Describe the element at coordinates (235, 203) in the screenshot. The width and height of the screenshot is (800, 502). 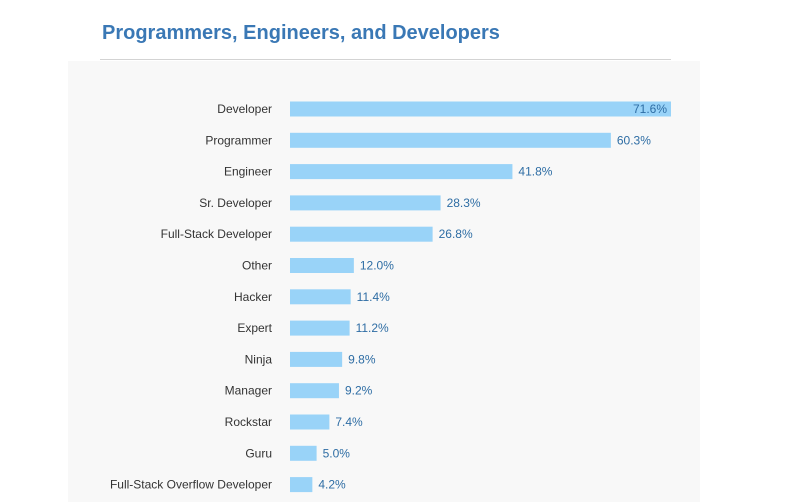
I see `category-label: Sr. Developer` at that location.